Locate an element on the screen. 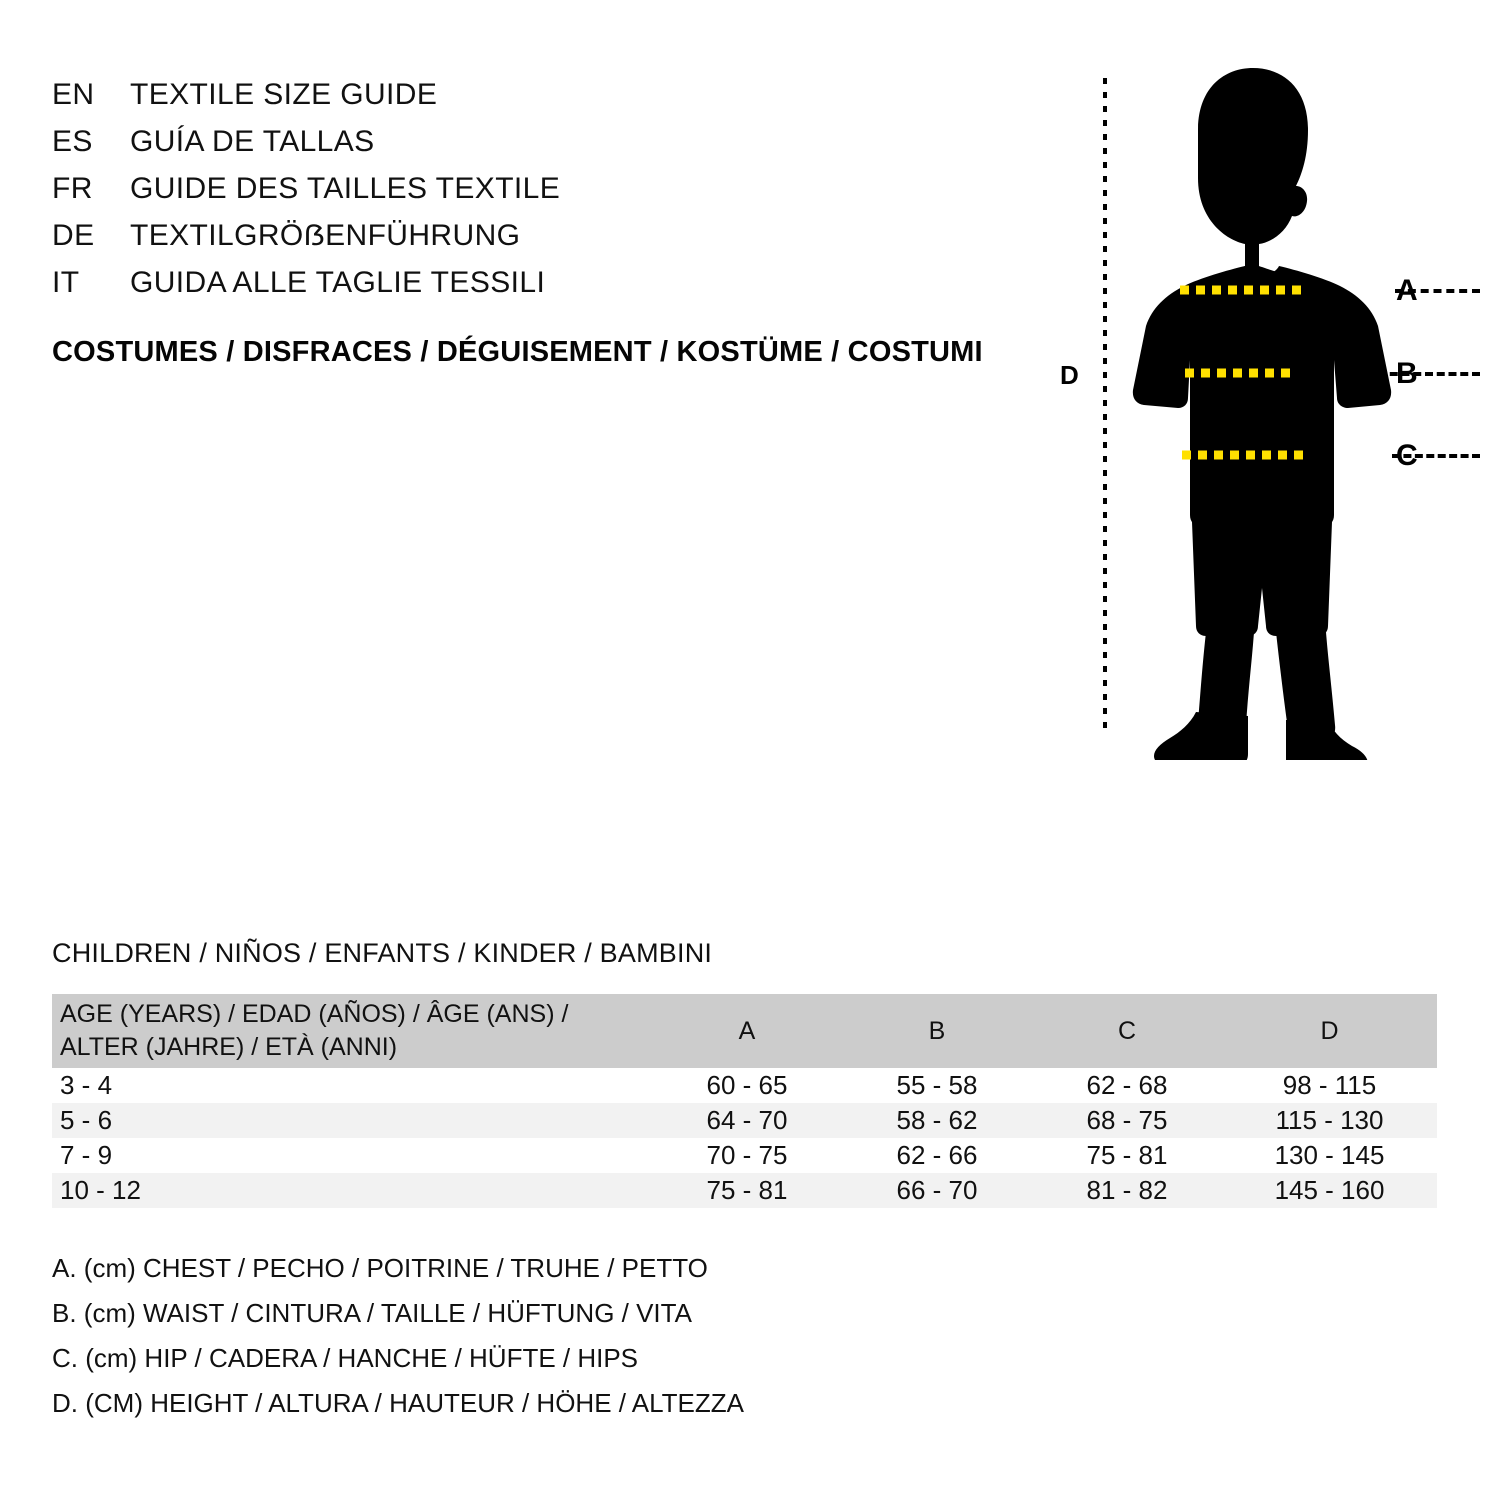 The height and width of the screenshot is (1500, 1501). language-title-en: TEXTILE SIZE GUIDE is located at coordinates (284, 94).